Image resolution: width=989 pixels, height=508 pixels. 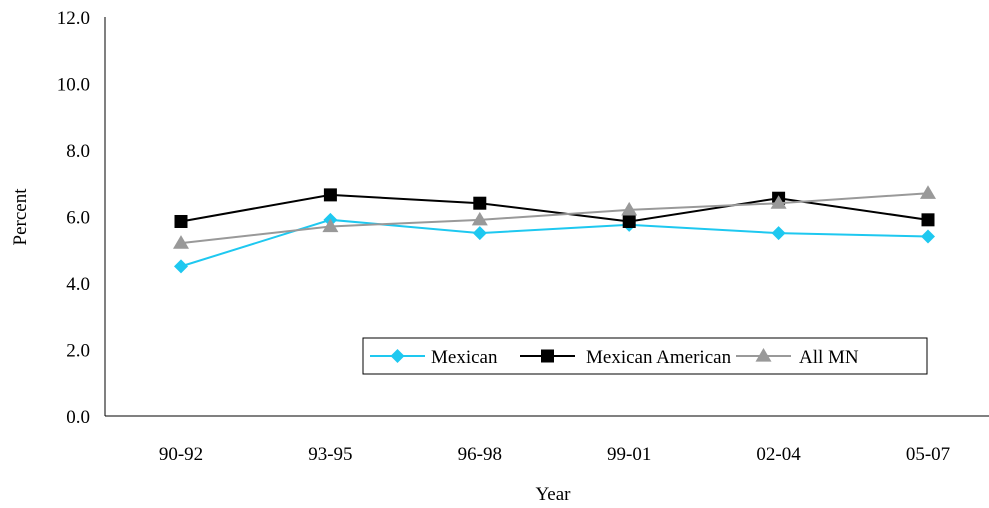 I want to click on y-tick-label: 6.0, so click(x=78, y=218).